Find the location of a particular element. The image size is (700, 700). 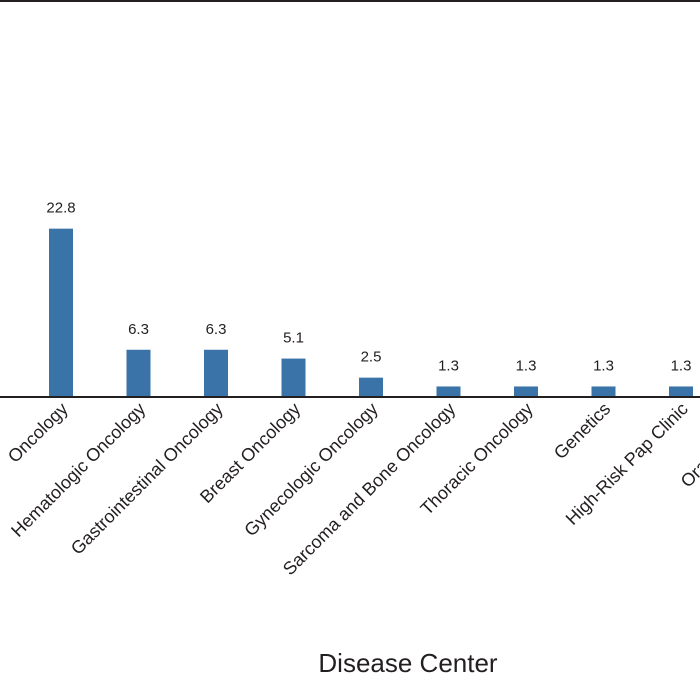

data-label: 5.1 is located at coordinates (293, 338).